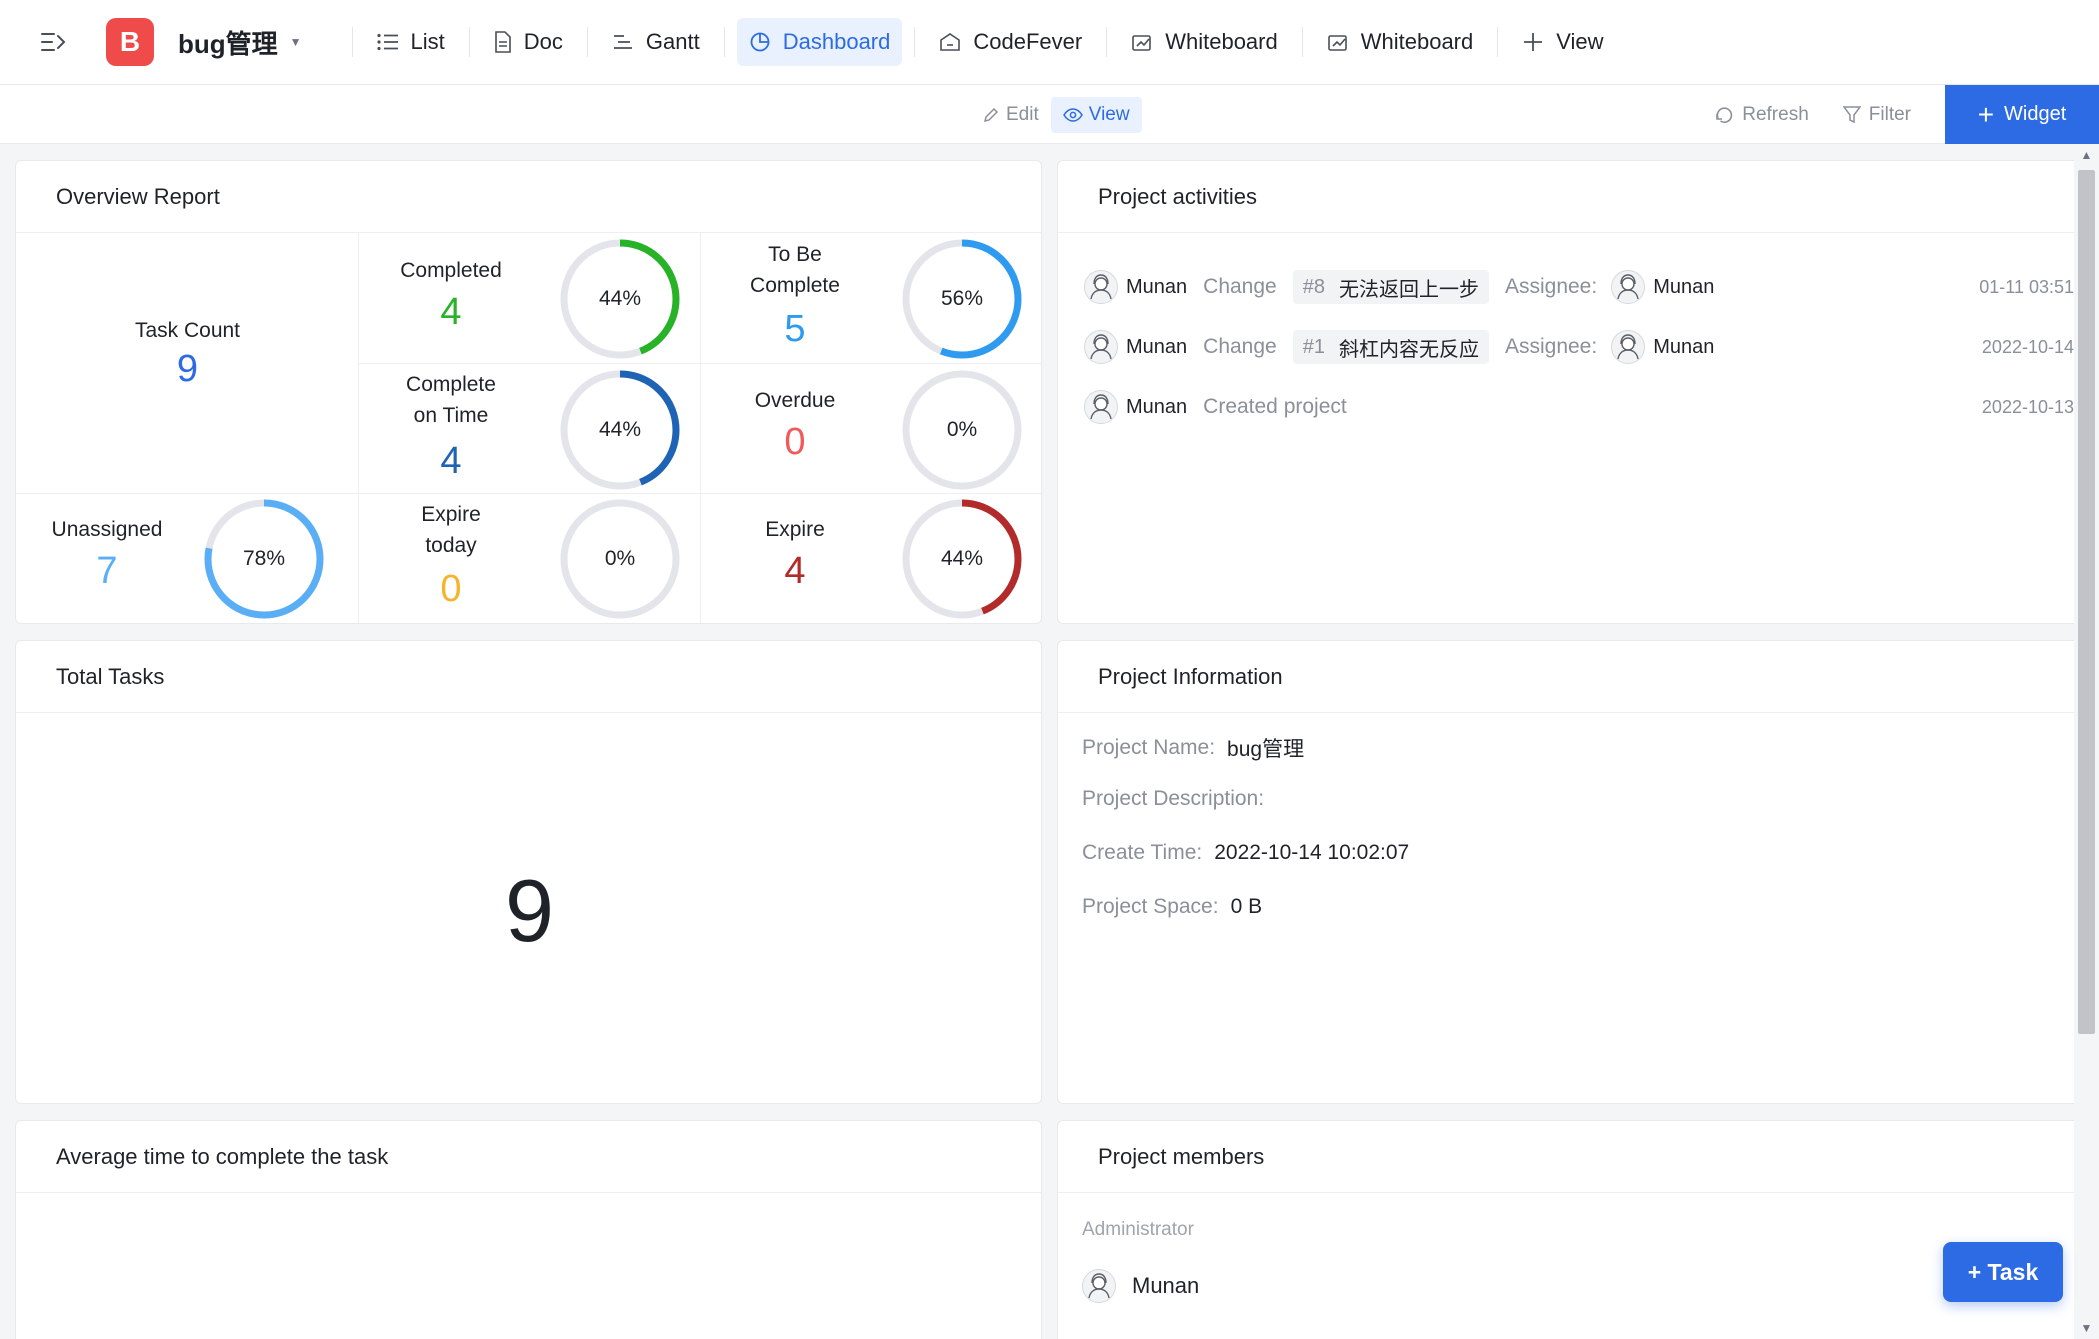  What do you see at coordinates (1096, 115) in the screenshot?
I see `view-mode-button: View` at bounding box center [1096, 115].